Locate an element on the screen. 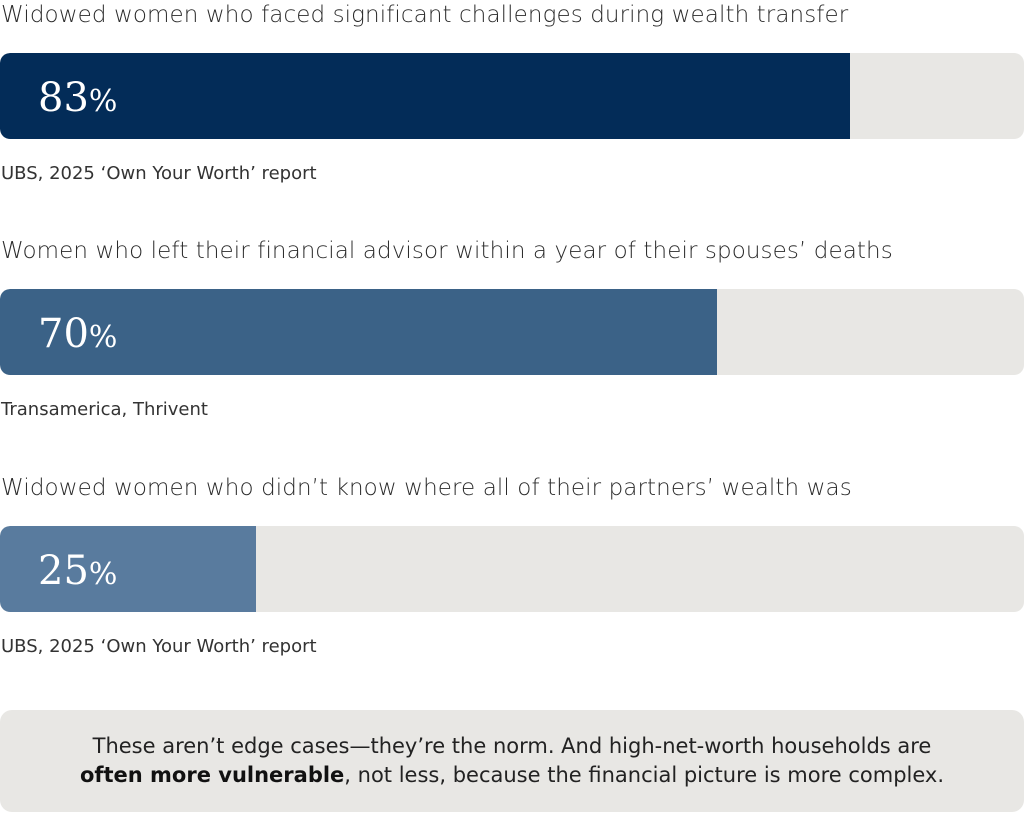  bar-track: 25% is located at coordinates (512, 569).